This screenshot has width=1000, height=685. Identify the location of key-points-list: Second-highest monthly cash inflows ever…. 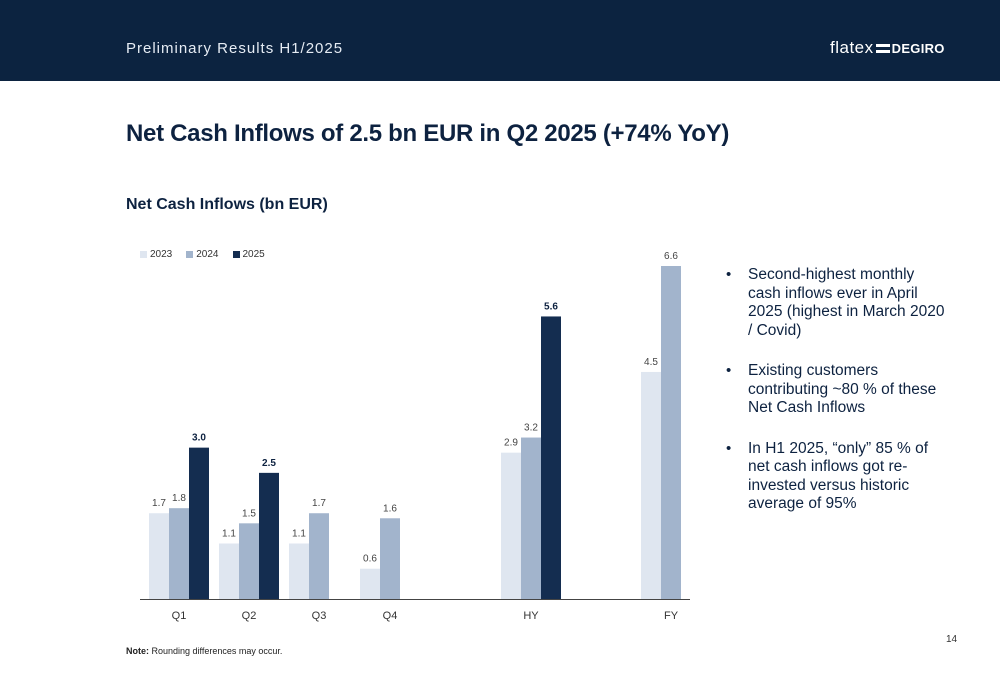
(836, 401).